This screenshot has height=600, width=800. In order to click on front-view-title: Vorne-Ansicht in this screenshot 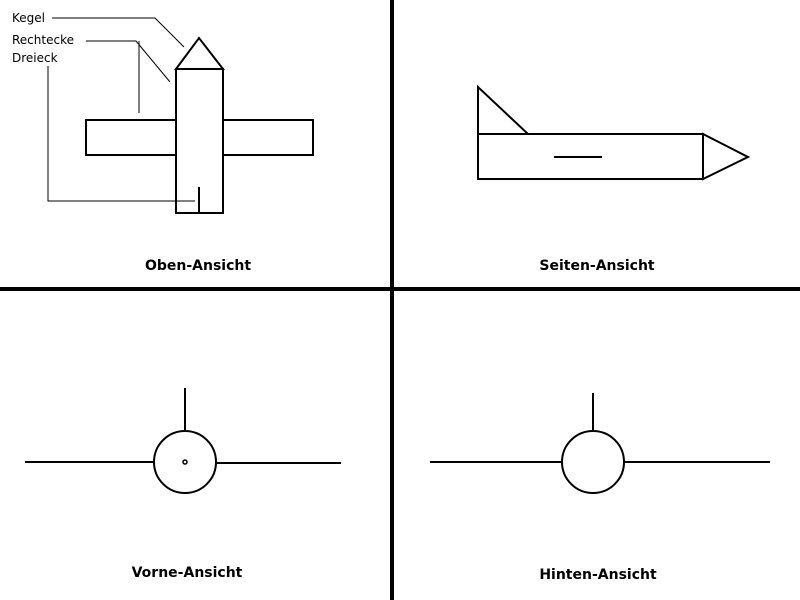, I will do `click(187, 573)`.